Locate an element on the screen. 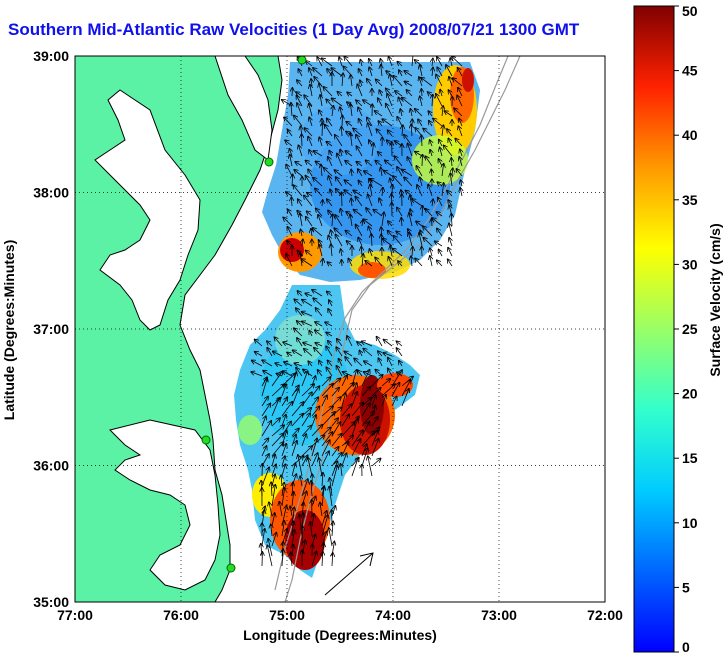 The image size is (724, 659). x-tick-label: 74:00 is located at coordinates (393, 615).